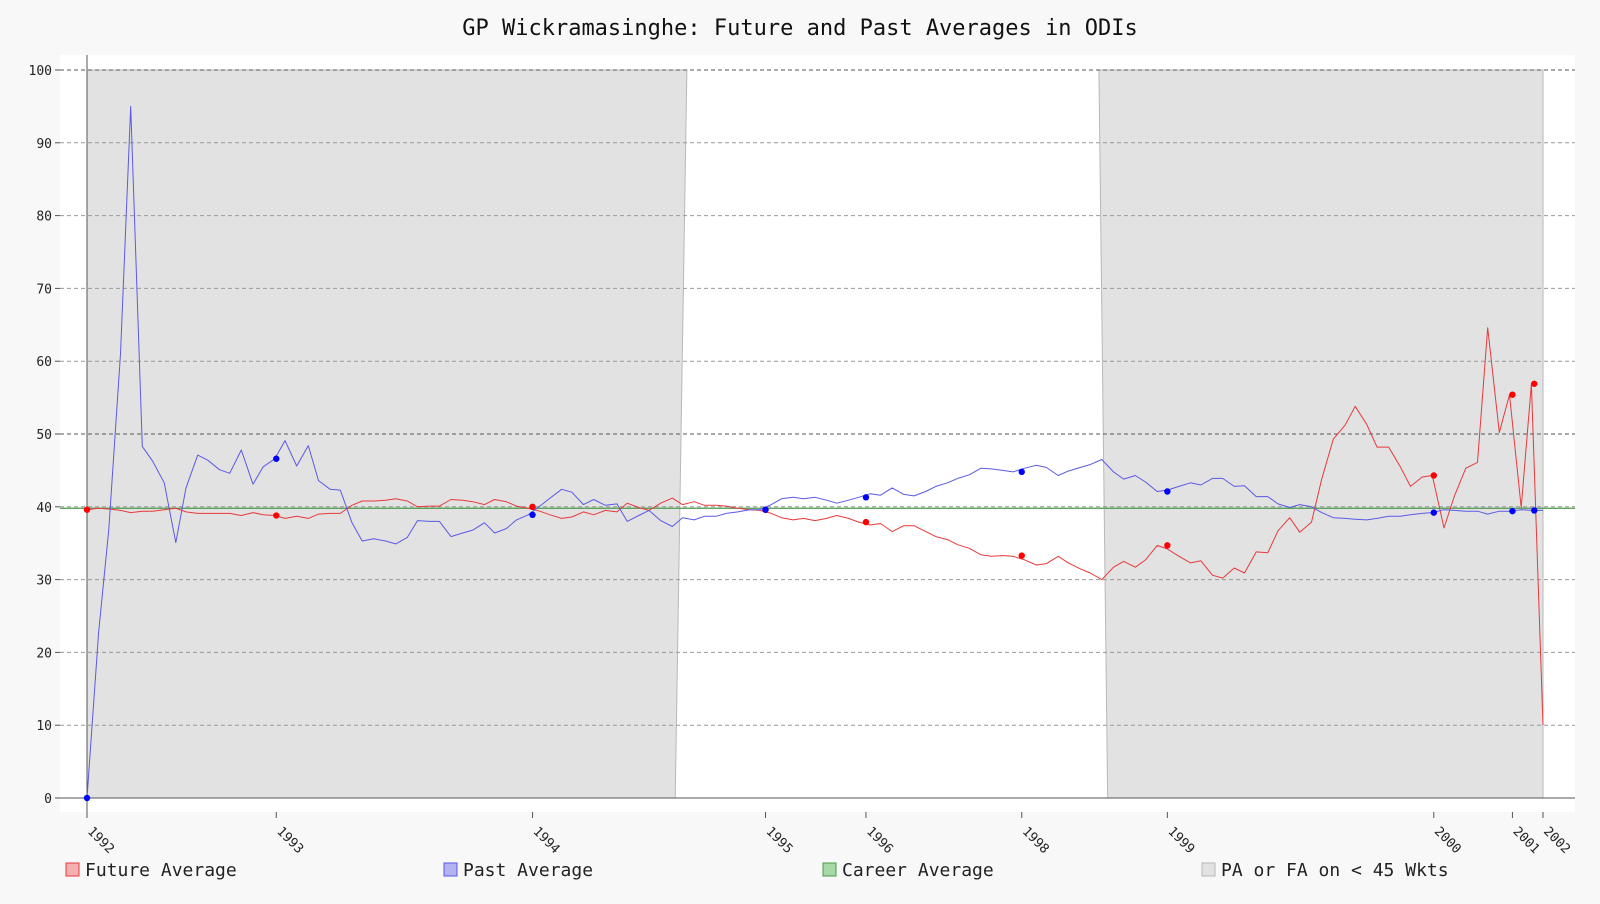  I want to click on y-tick-label: 70, so click(44, 289).